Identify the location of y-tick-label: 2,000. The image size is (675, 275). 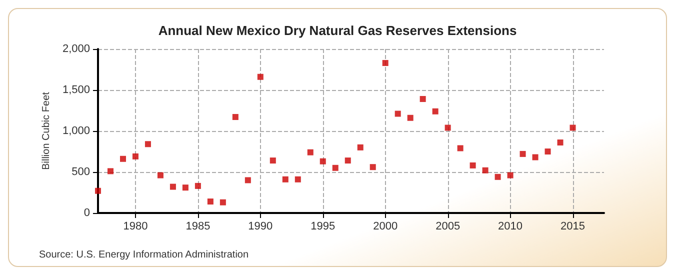
(76, 49).